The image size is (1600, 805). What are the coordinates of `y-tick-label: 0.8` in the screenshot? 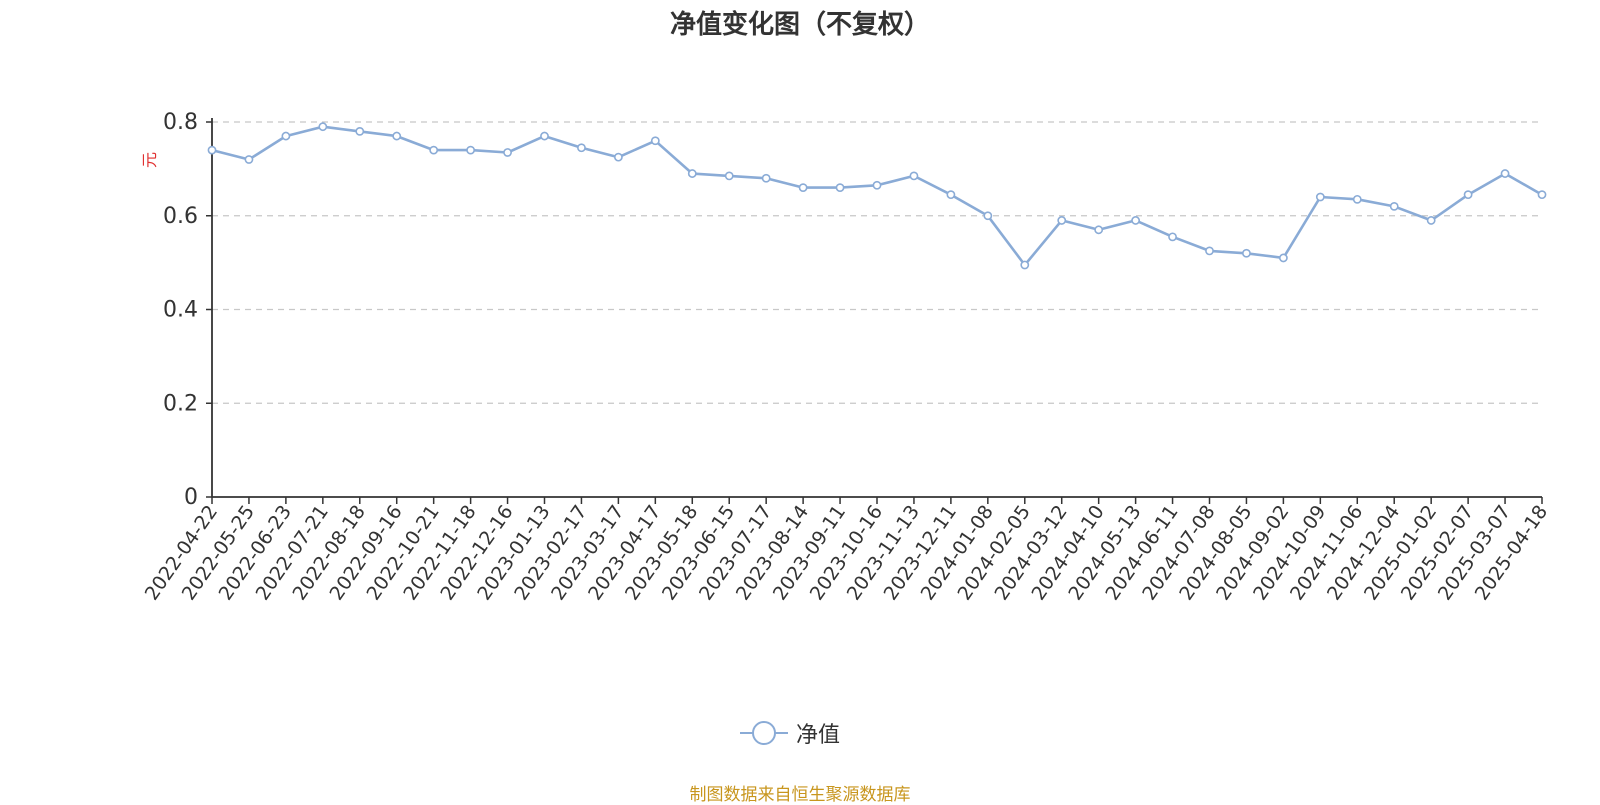 It's located at (180, 122).